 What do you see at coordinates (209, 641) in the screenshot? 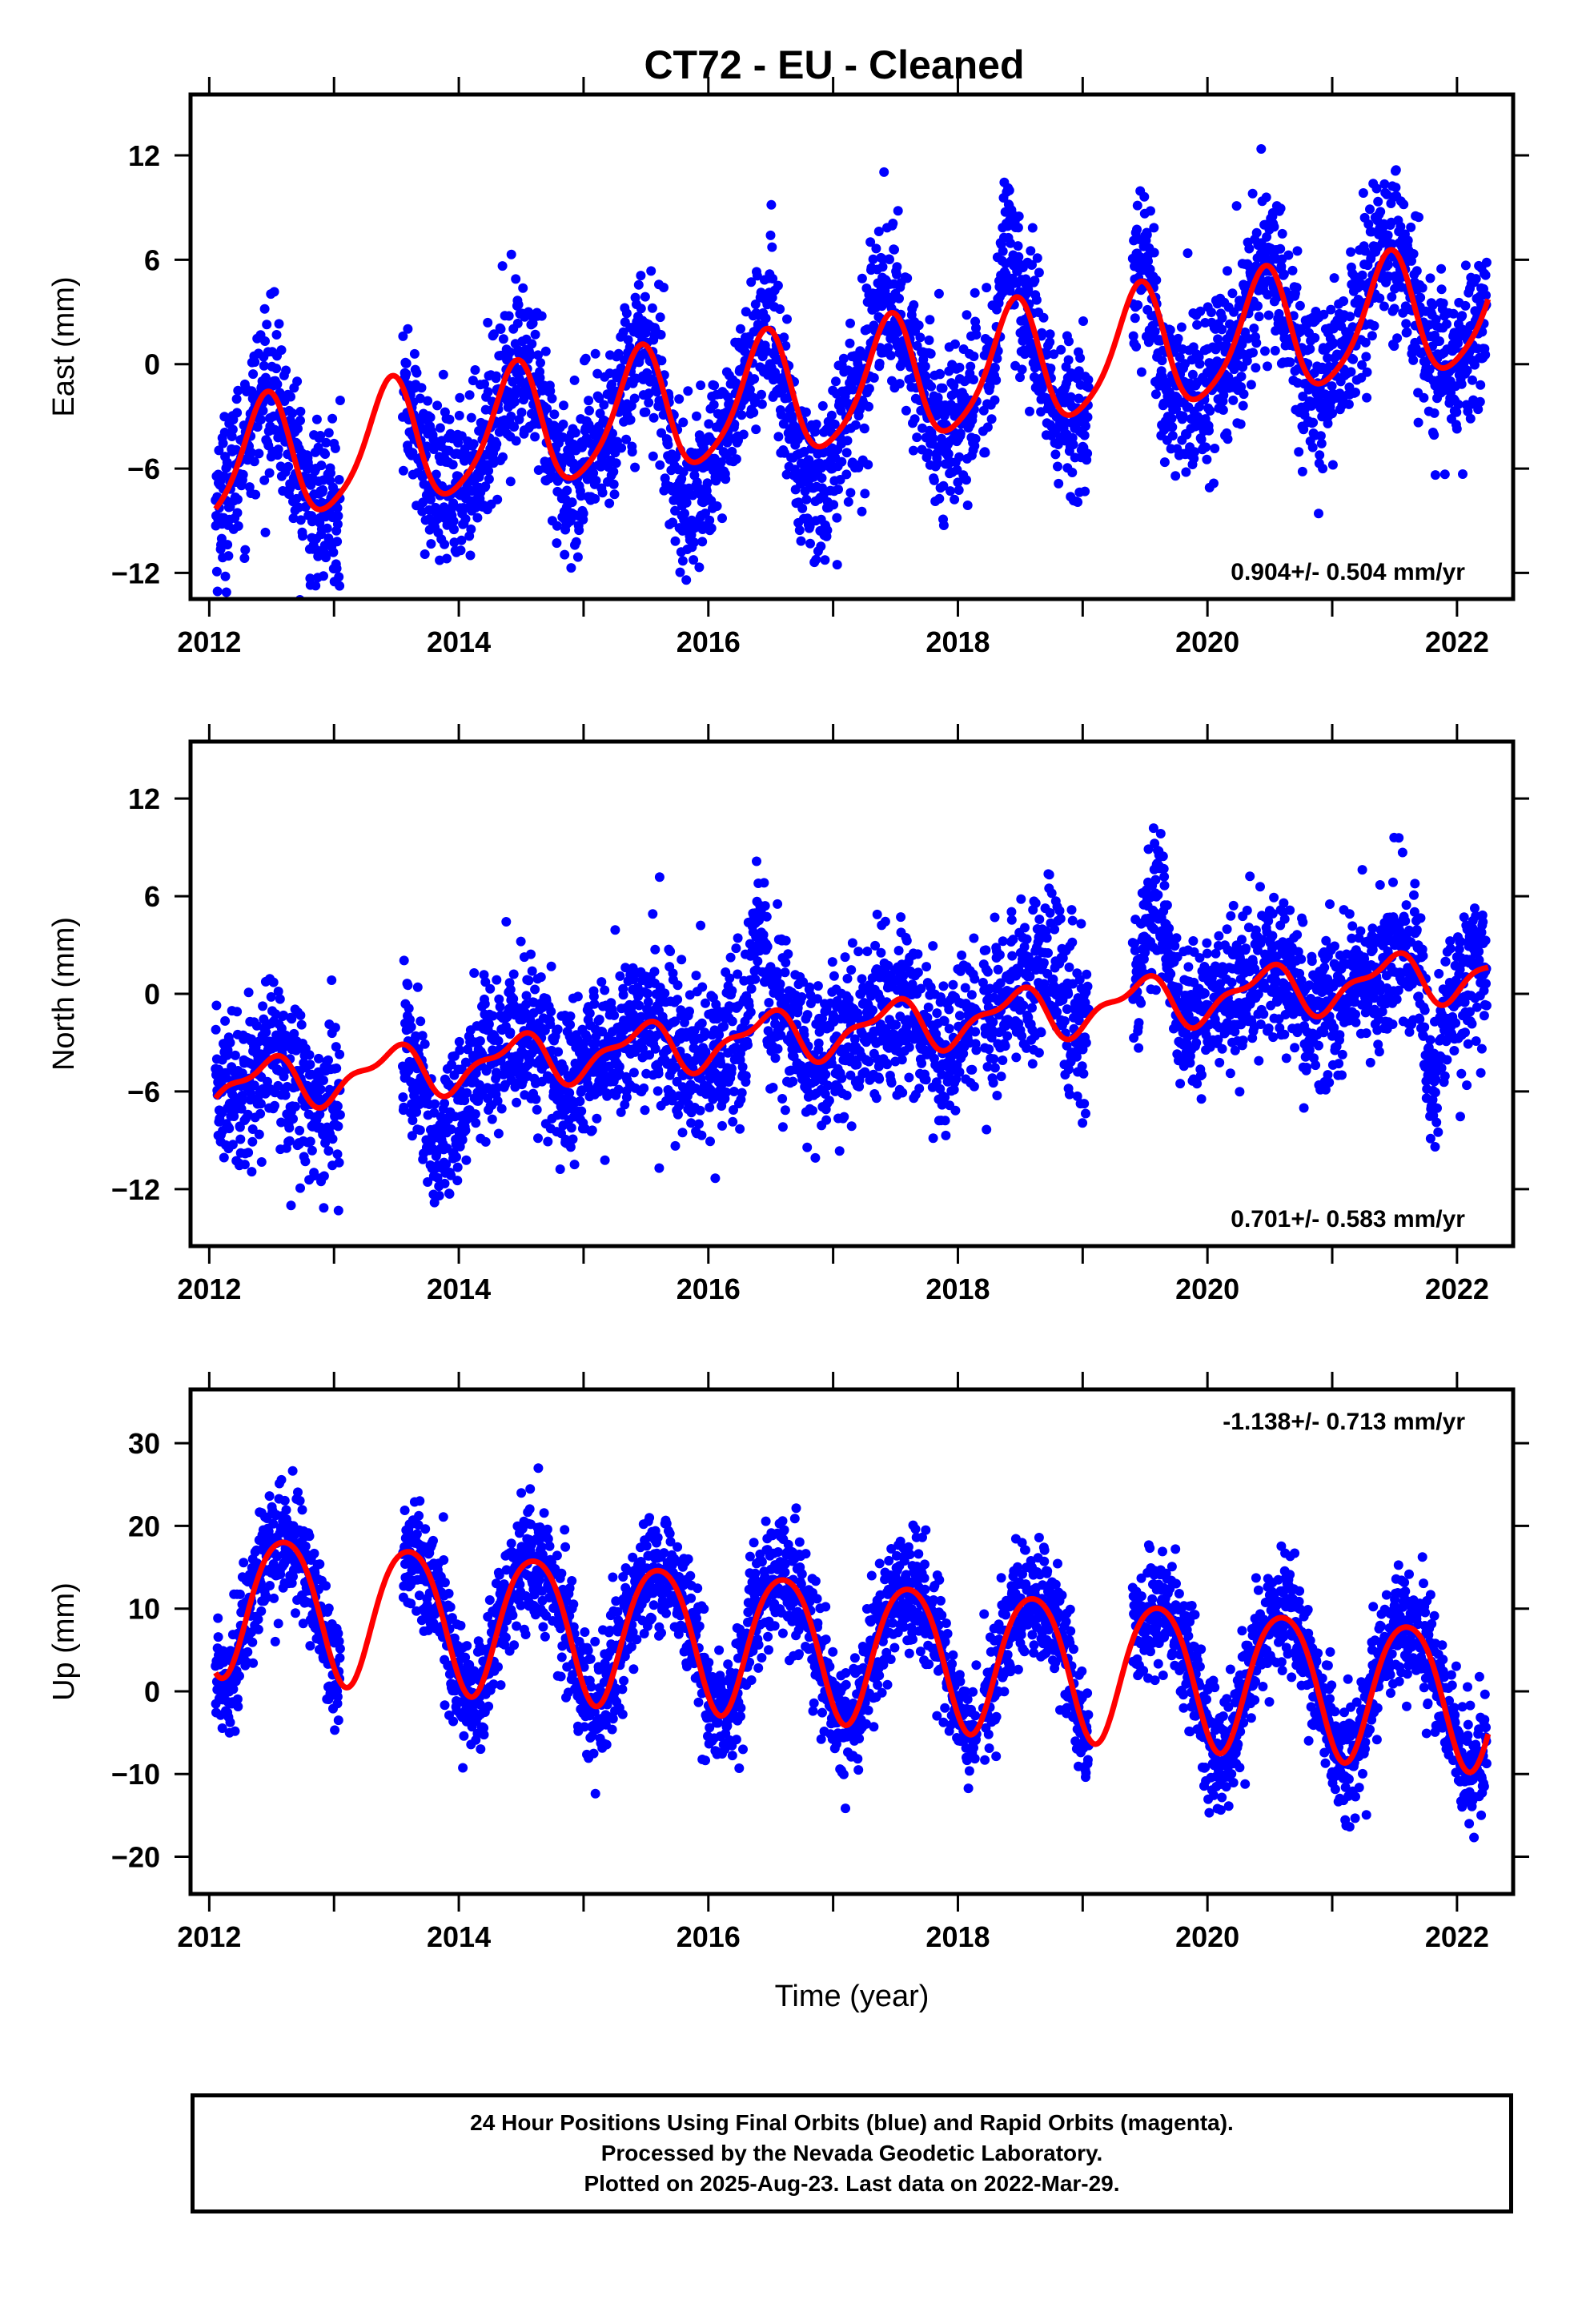
I see `x-tick-label: 2012` at bounding box center [209, 641].